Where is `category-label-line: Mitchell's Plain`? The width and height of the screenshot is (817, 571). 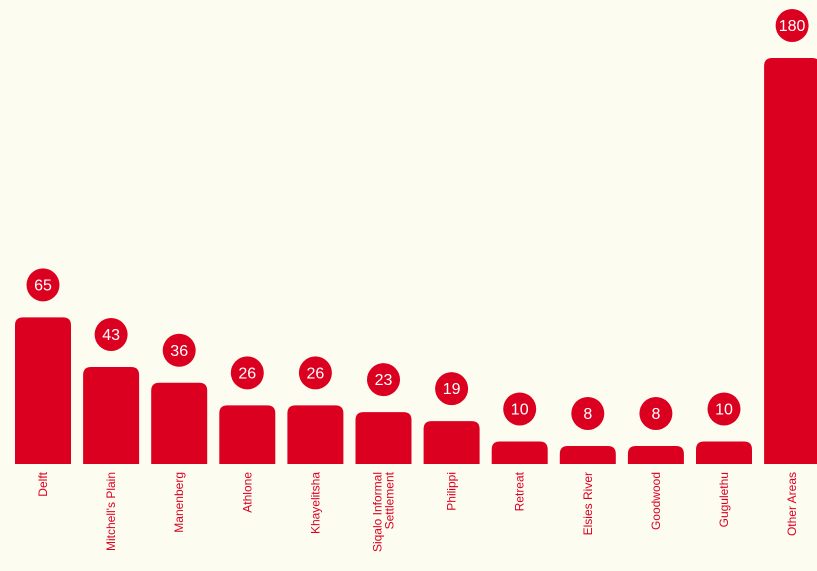 category-label-line: Mitchell's Plain is located at coordinates (111, 511).